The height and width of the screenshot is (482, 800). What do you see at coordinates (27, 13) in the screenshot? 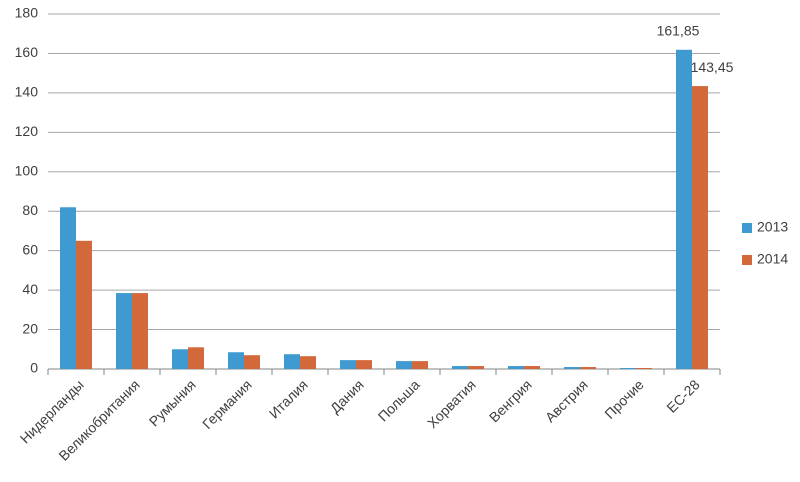
I see `y-tick-label: 180` at bounding box center [27, 13].